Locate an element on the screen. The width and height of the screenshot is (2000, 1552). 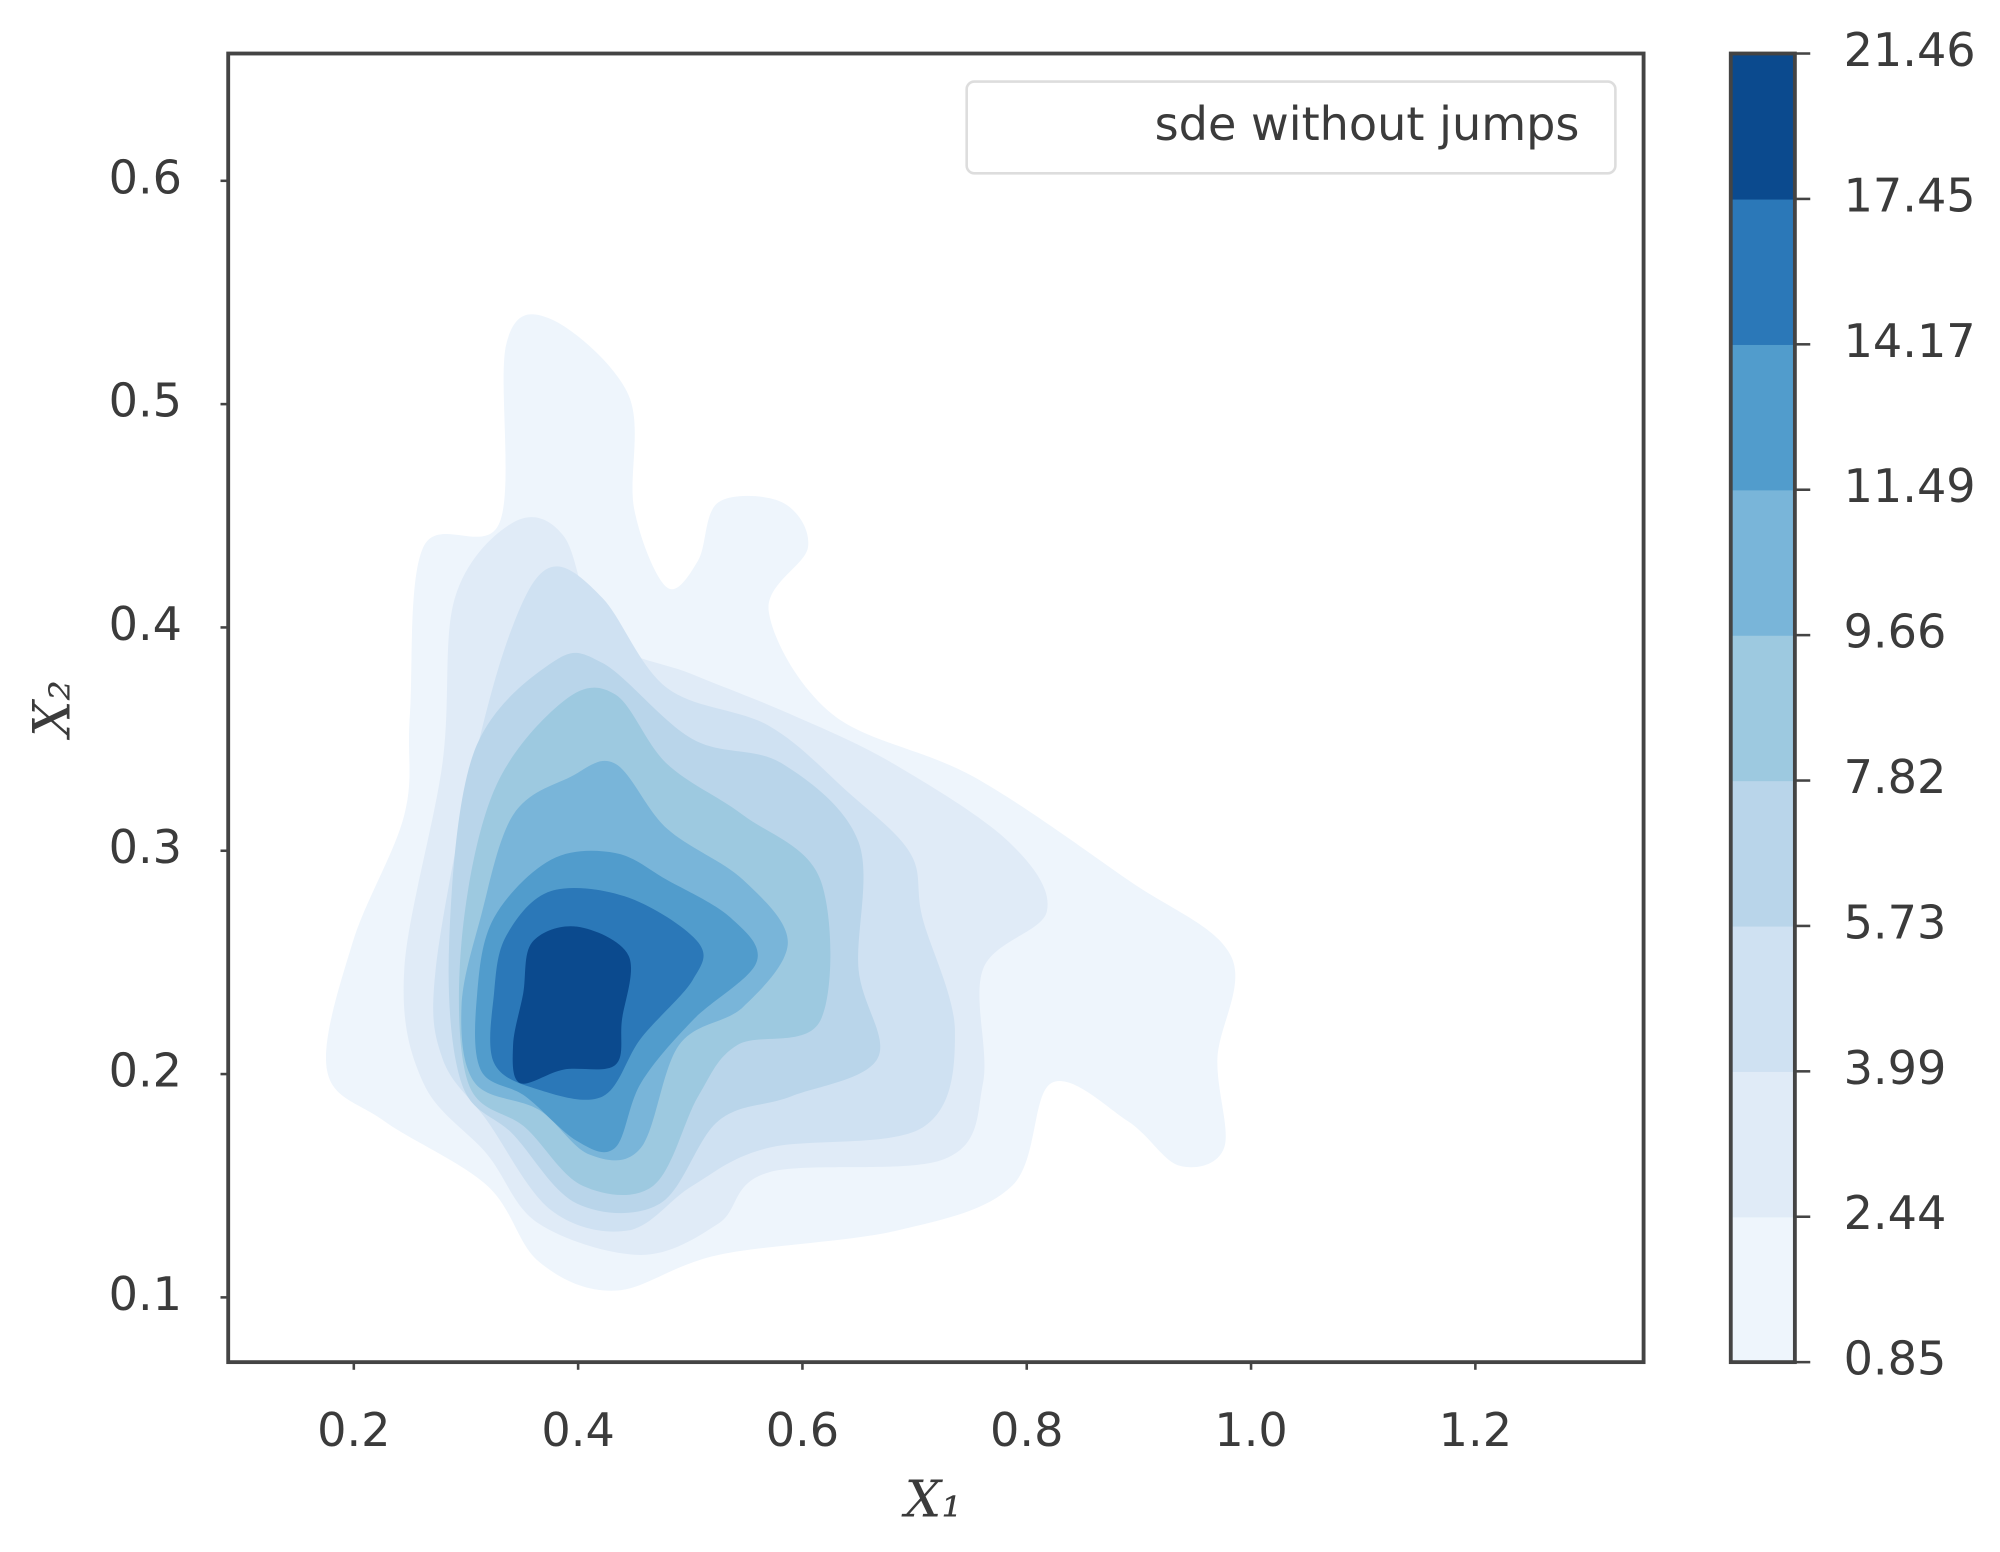
y-tick-label: 0.2 is located at coordinates (145, 1071).